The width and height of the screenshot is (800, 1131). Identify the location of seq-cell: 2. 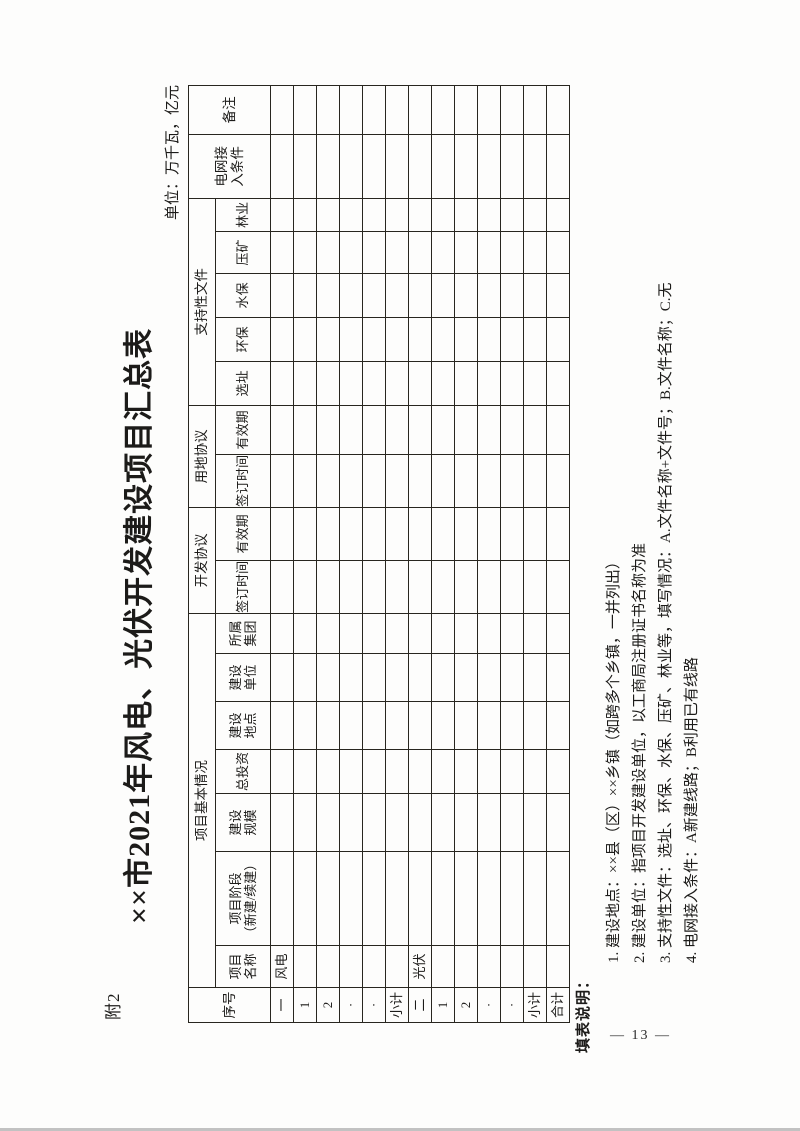
(466, 1005).